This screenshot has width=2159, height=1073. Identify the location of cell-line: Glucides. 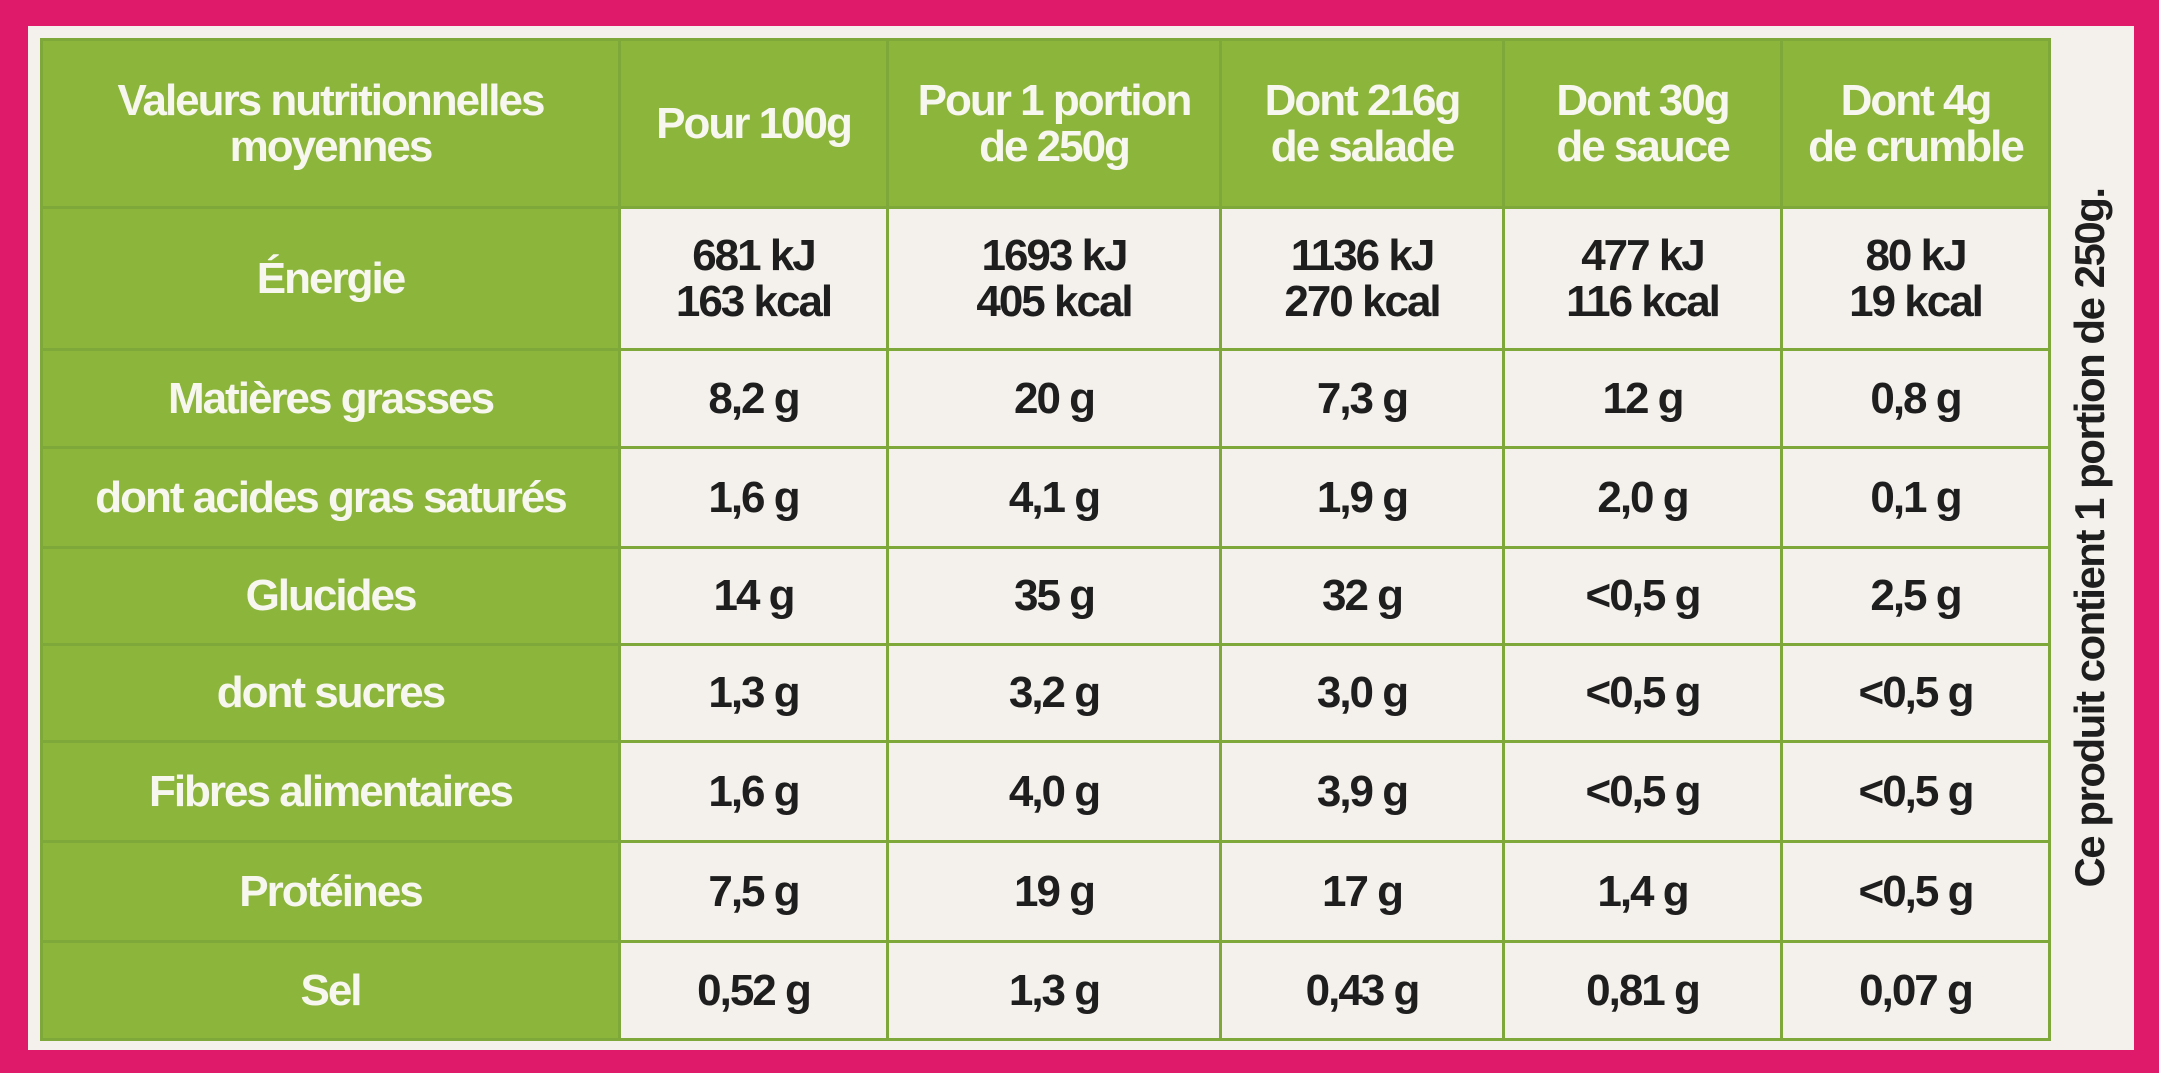
(331, 595).